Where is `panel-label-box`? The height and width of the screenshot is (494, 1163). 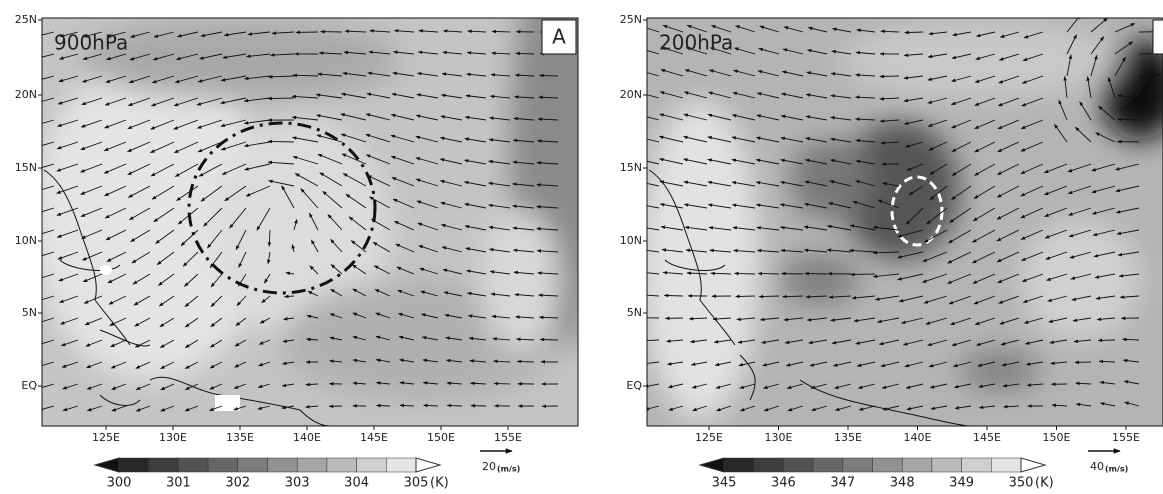 panel-label-box is located at coordinates (1157, 37).